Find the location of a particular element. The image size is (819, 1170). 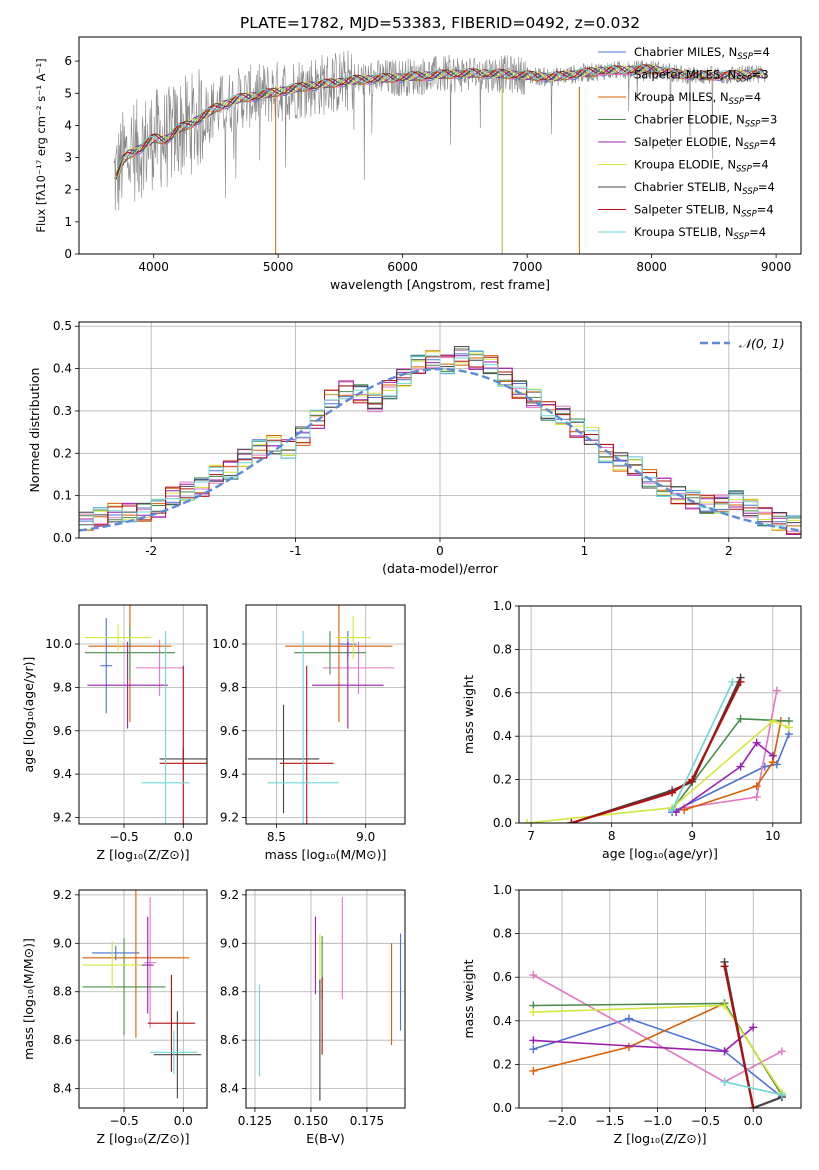

legend-label-main: Salpeter STELIB, N is located at coordinates (687, 210).